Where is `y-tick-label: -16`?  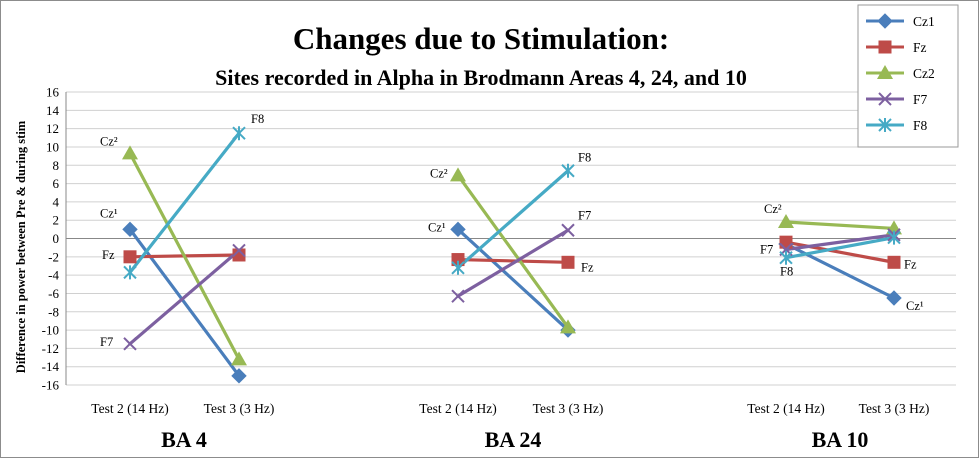 y-tick-label: -16 is located at coordinates (51, 385).